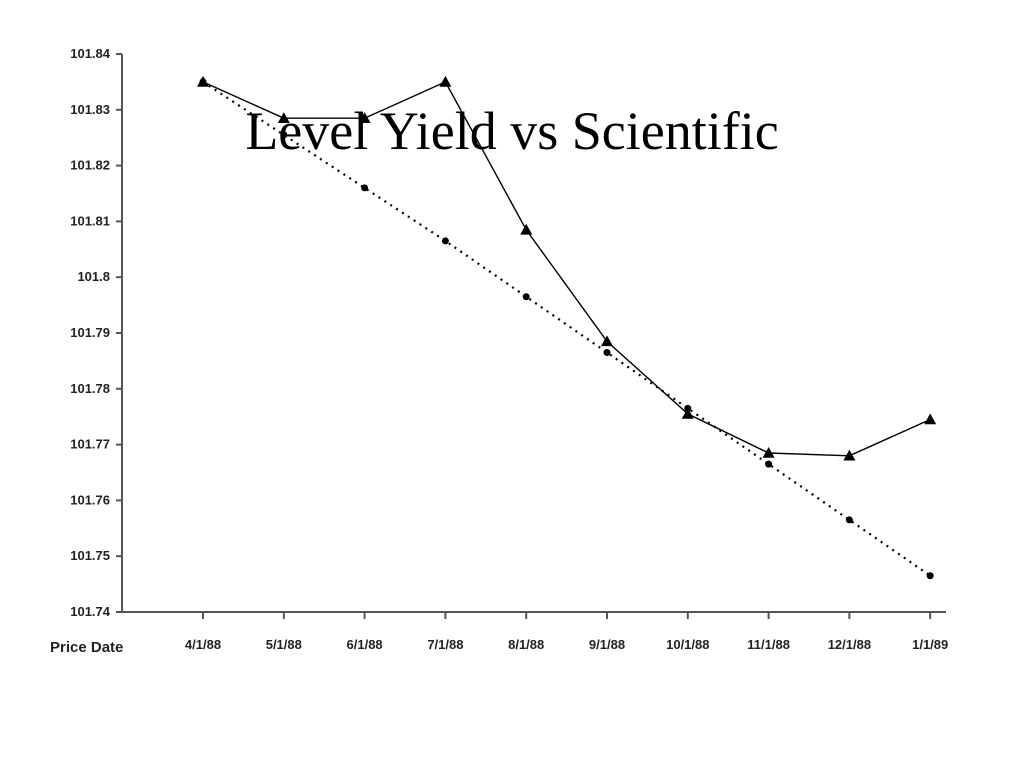 The width and height of the screenshot is (1024, 768). I want to click on x-tick-label: 4/1/88, so click(203, 644).